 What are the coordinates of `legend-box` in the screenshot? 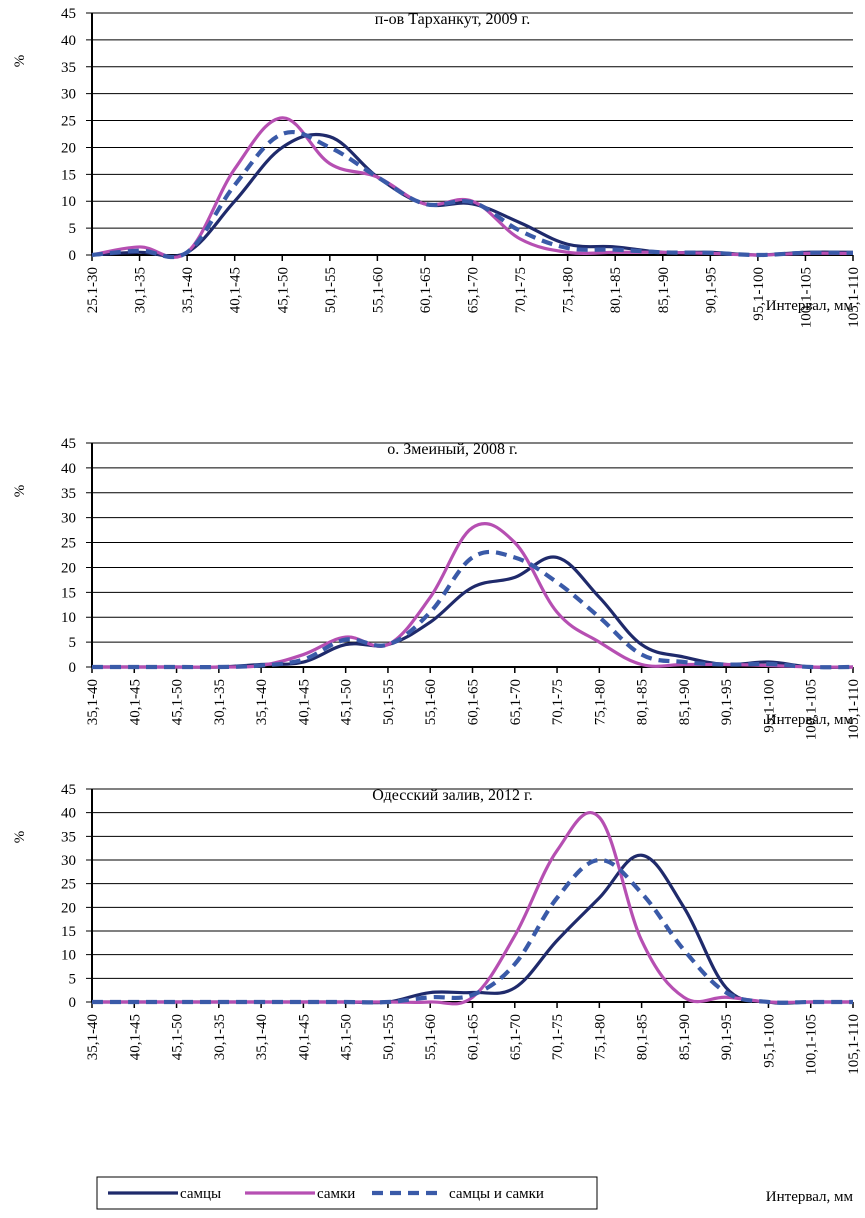 It's located at (347, 1193).